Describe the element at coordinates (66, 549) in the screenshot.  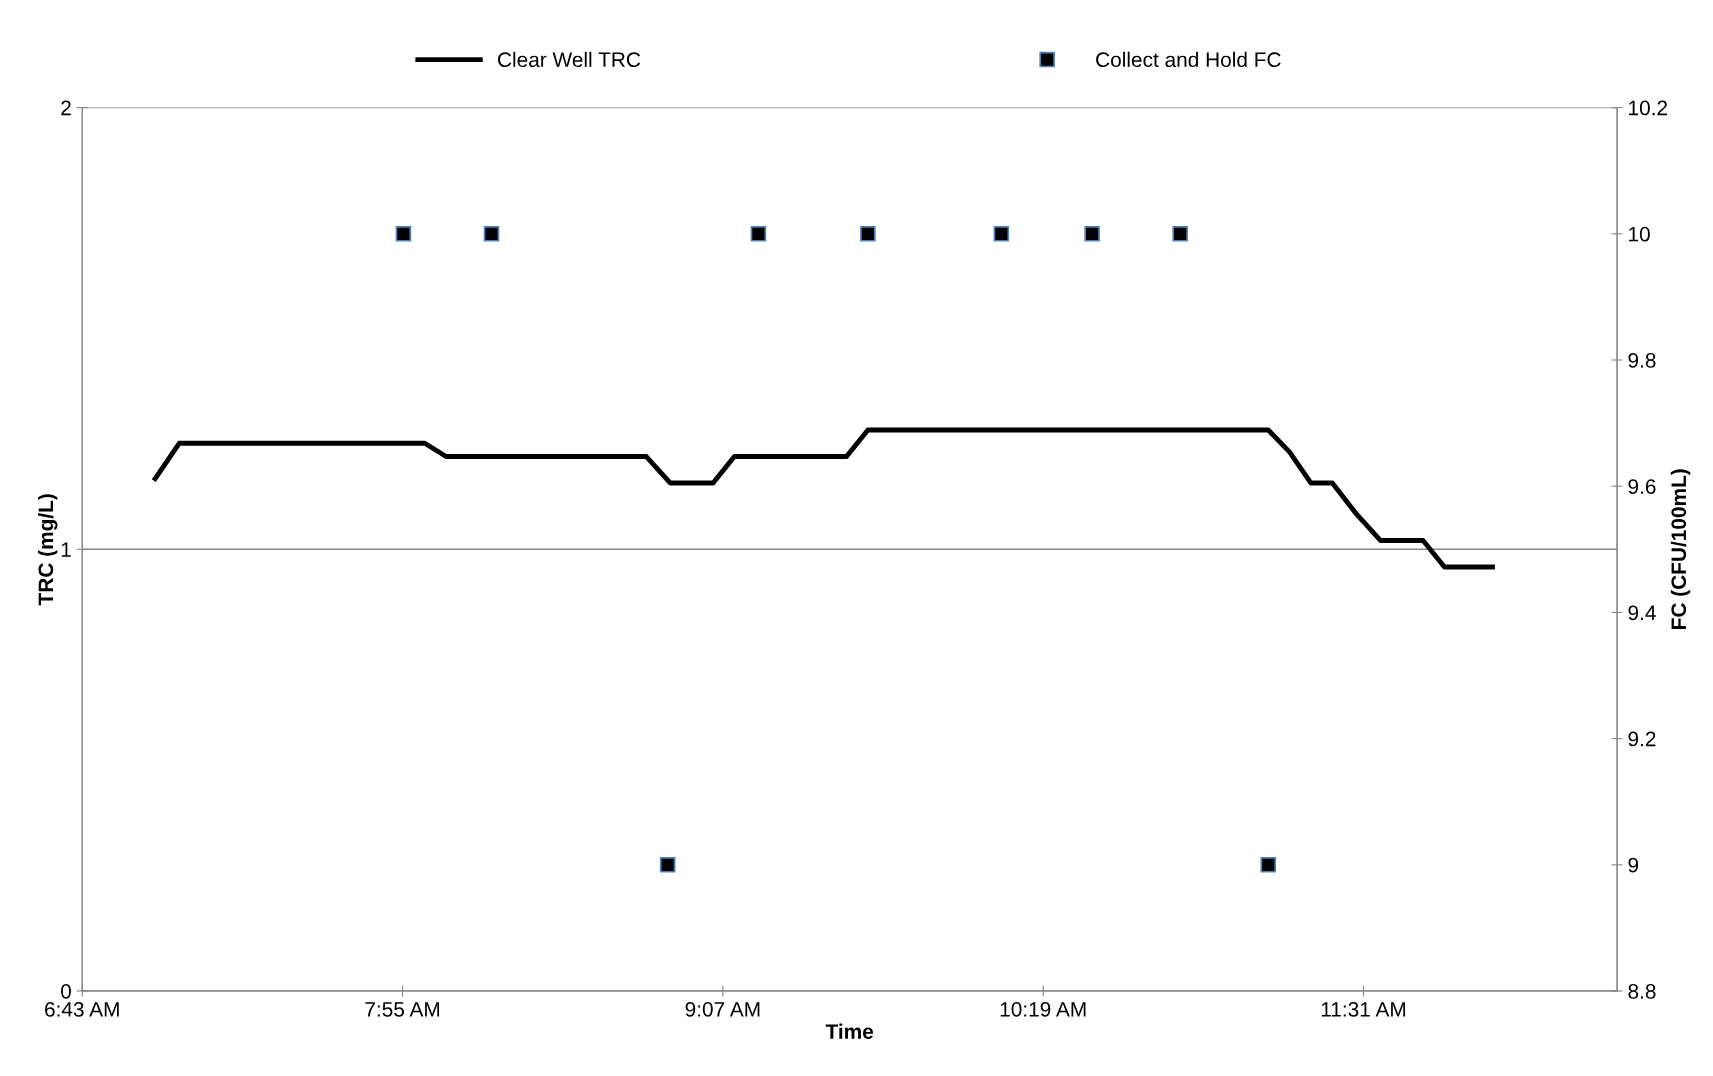
I see `y-tick-label: 1` at that location.